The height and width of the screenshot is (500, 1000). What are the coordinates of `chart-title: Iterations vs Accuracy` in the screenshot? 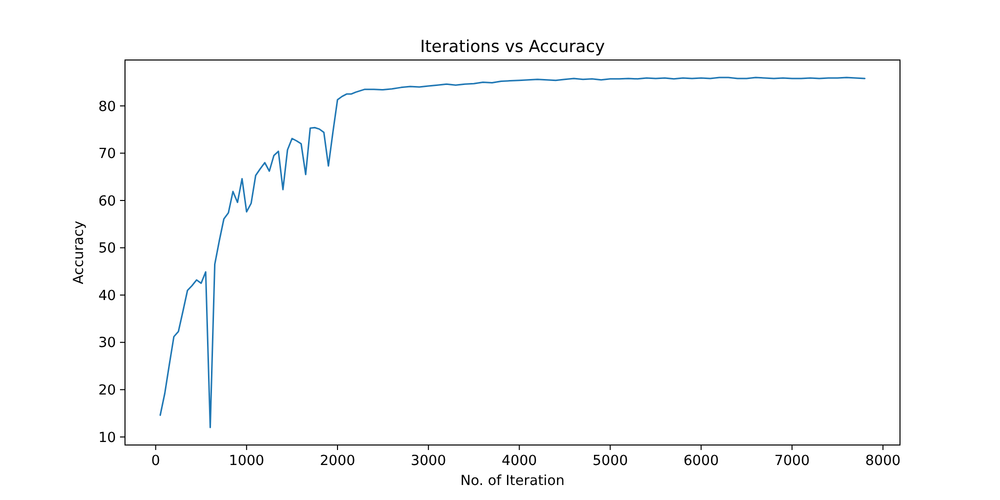 It's located at (513, 46).